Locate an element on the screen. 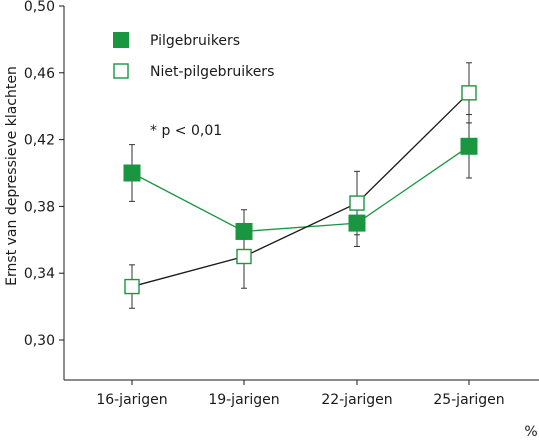  y-ticks: 0,30 0,34 0,38 0,42 0,46 0,50 is located at coordinates (44, 174).